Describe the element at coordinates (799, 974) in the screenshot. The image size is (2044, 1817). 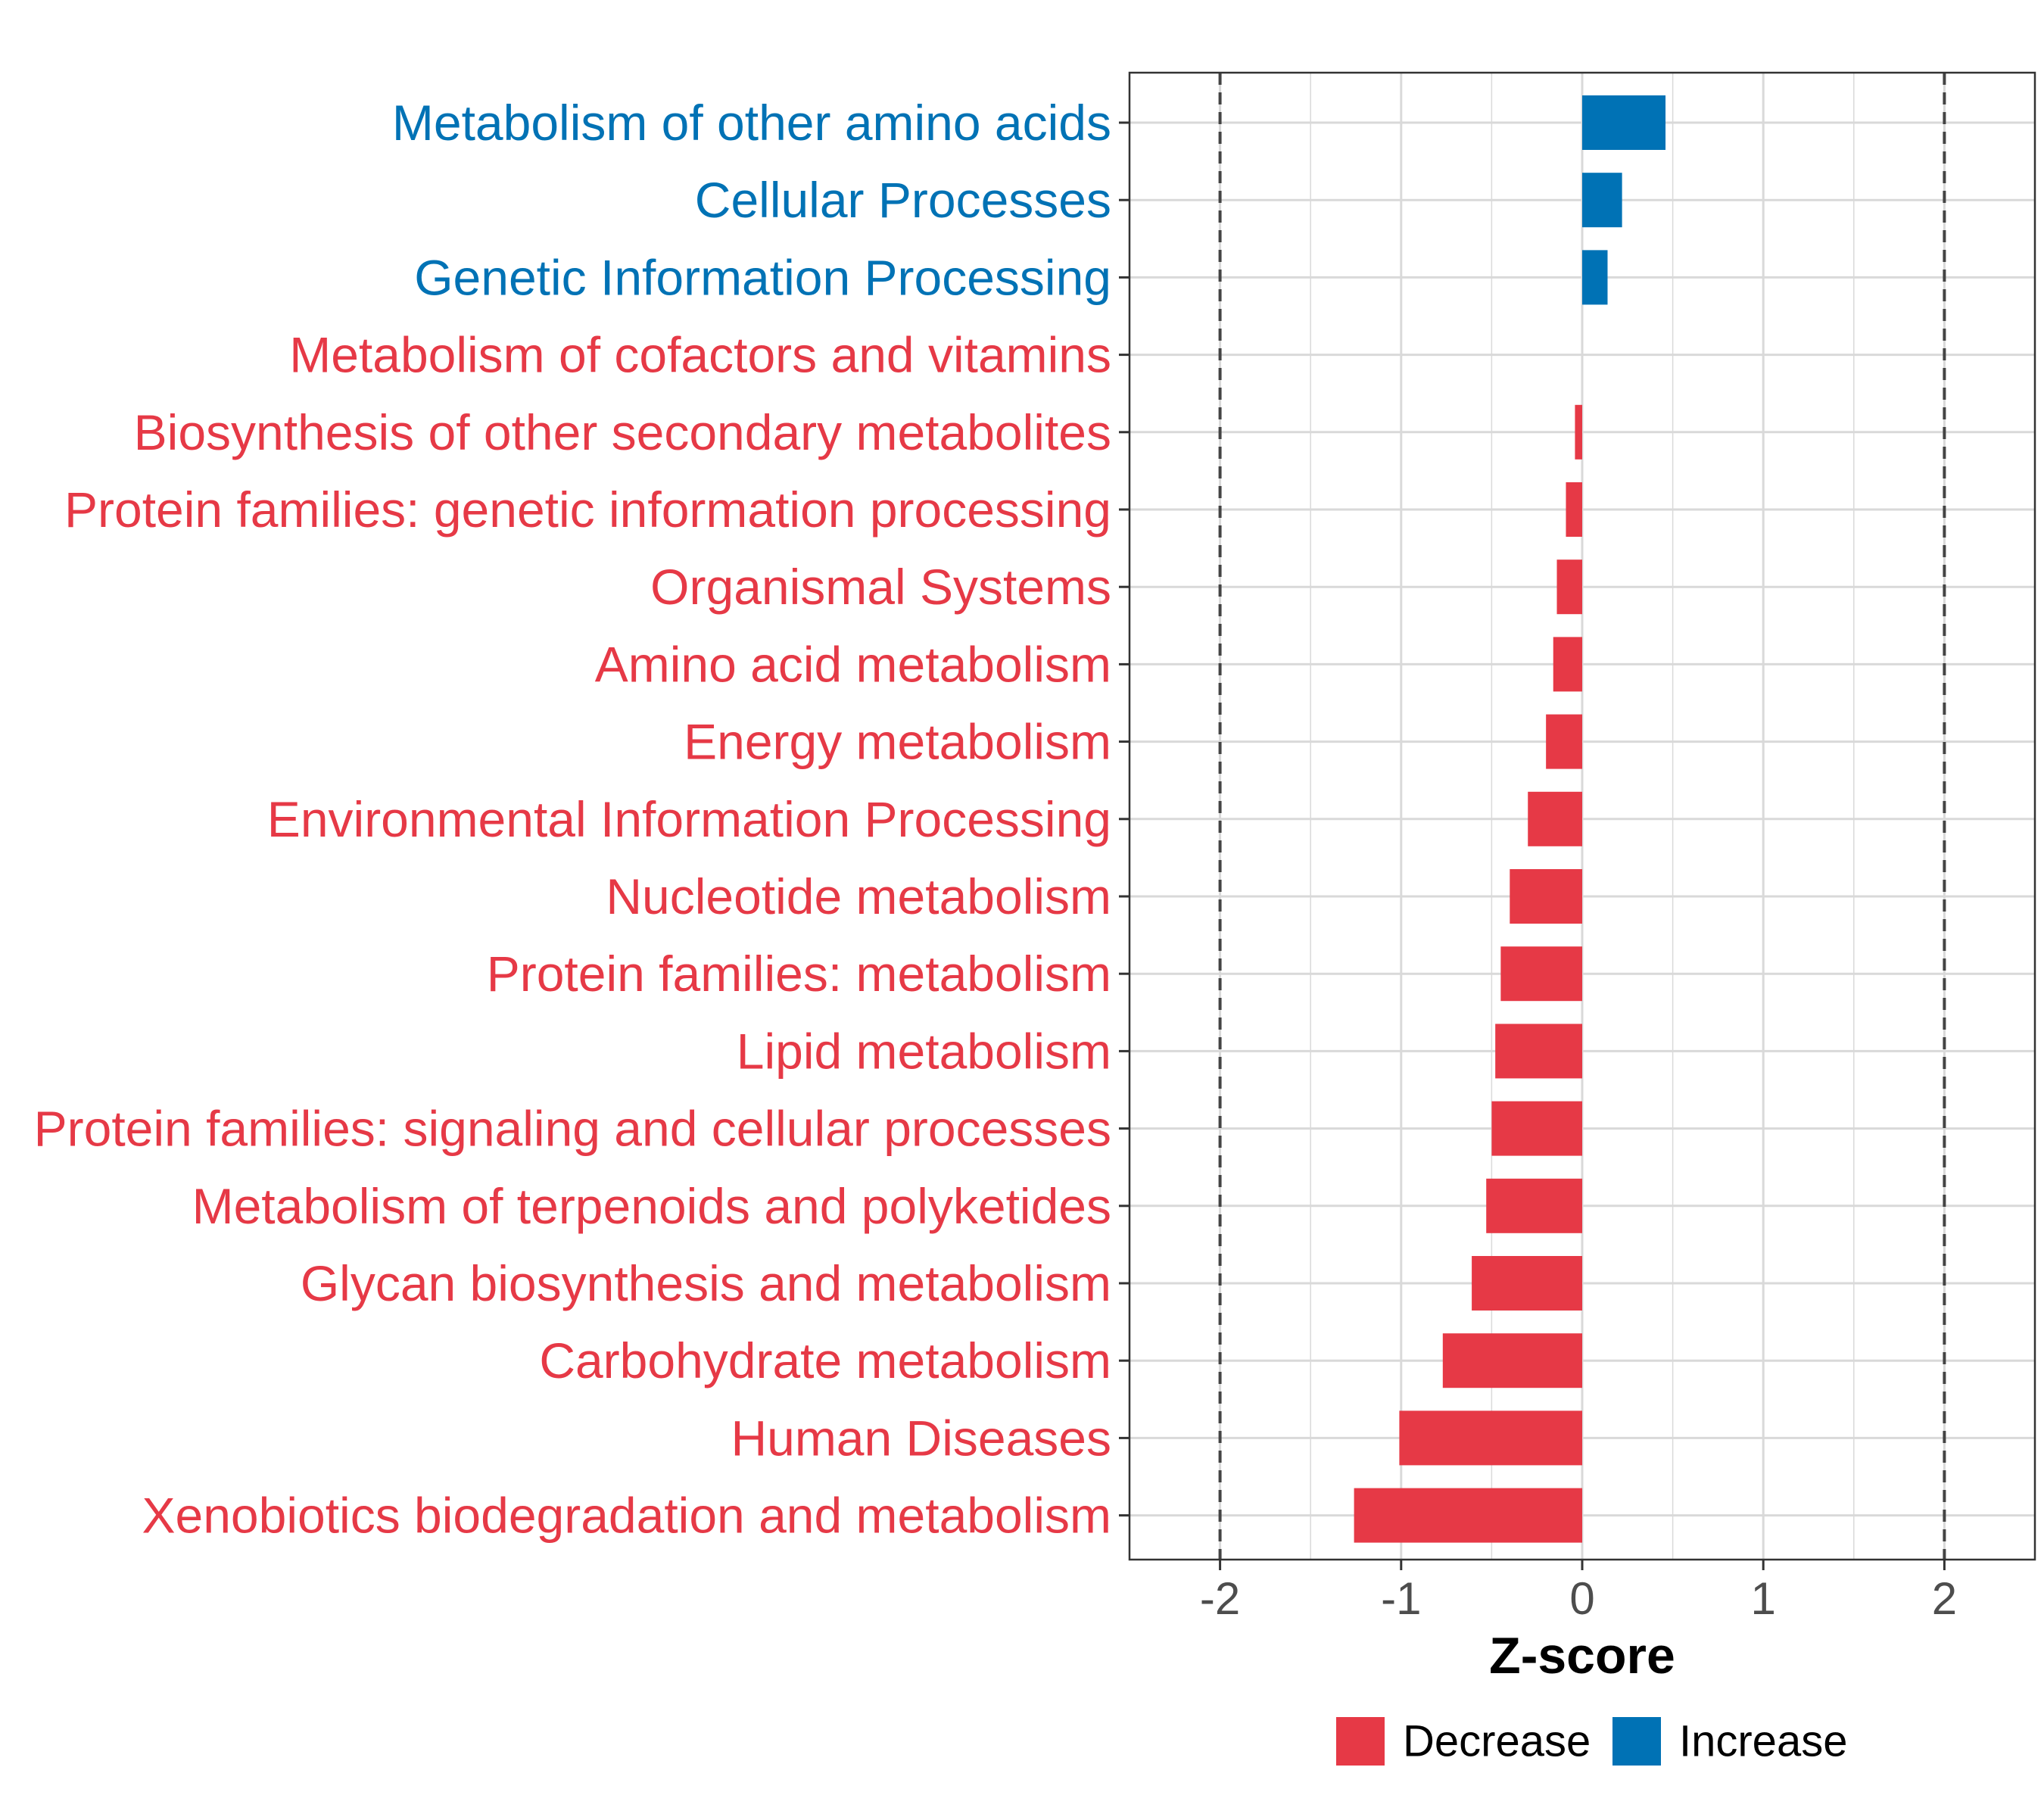
I see `category-label: Protein families: metabolism` at that location.